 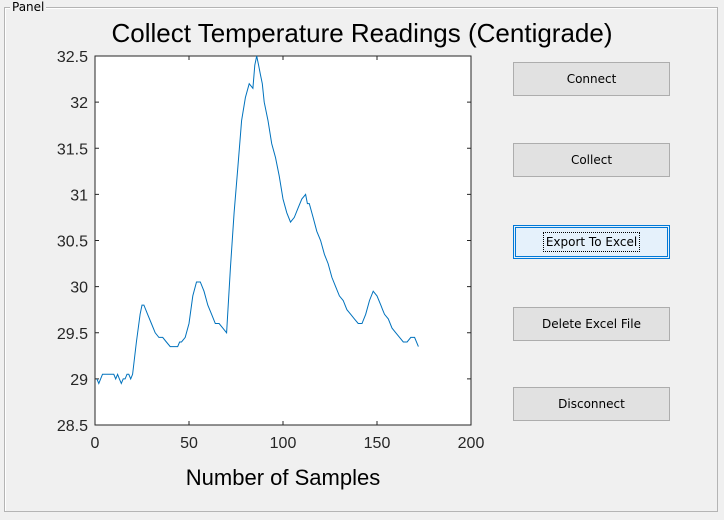 What do you see at coordinates (79, 195) in the screenshot?
I see `y-tick-label: 31` at bounding box center [79, 195].